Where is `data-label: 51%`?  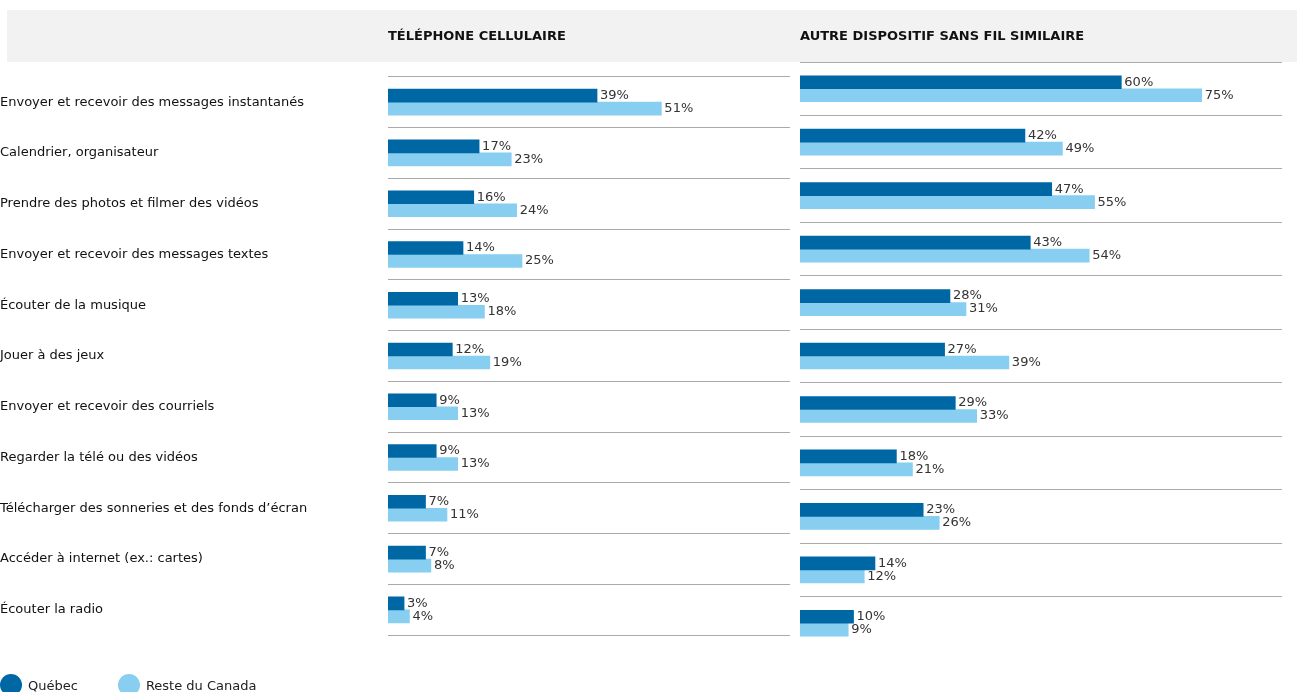 data-label: 51% is located at coordinates (679, 108).